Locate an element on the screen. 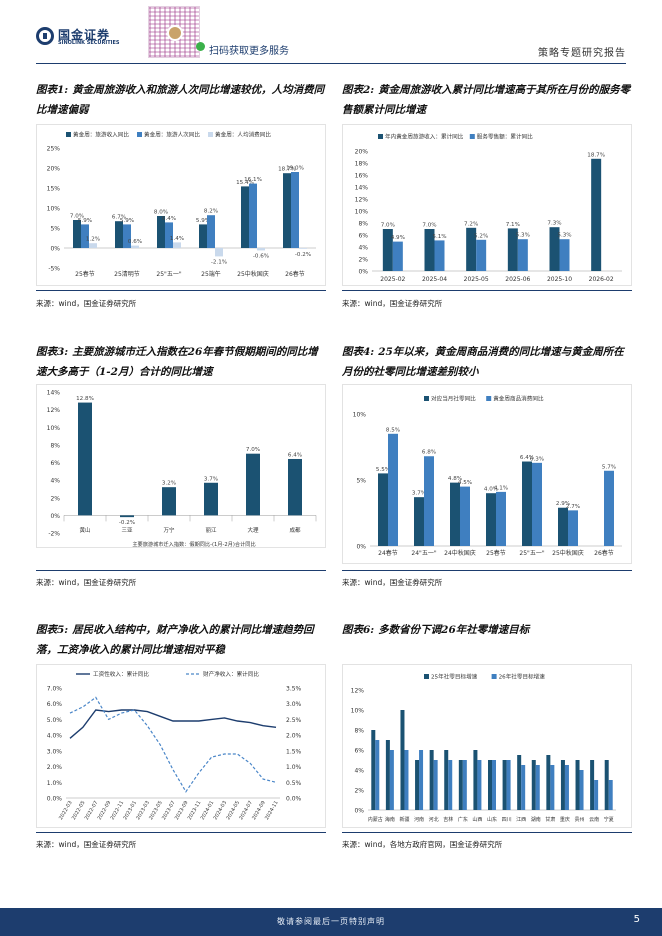  data-label: 7.1% is located at coordinates (513, 225).